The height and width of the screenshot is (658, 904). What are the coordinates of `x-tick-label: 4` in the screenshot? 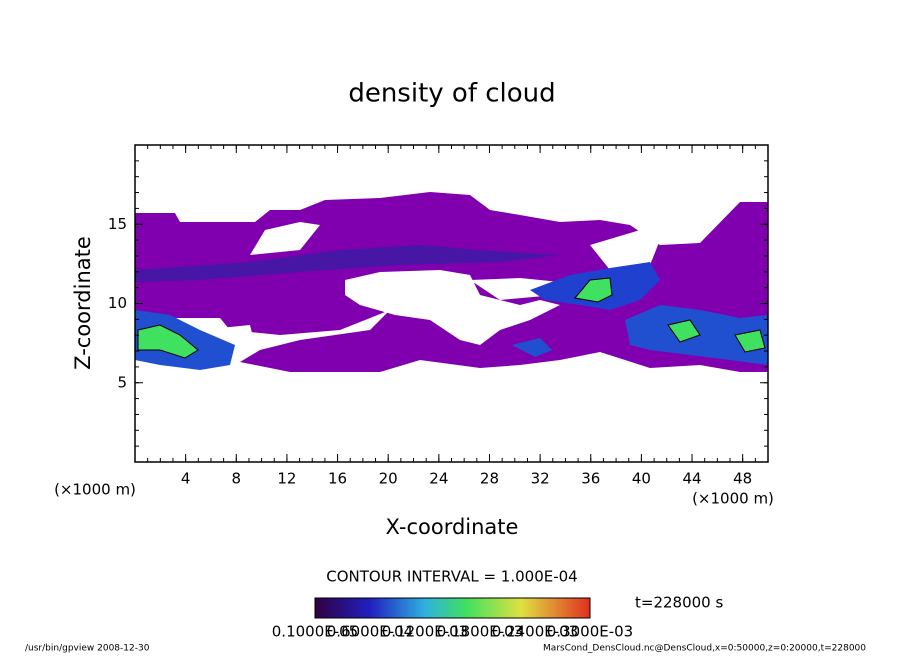 It's located at (186, 479).